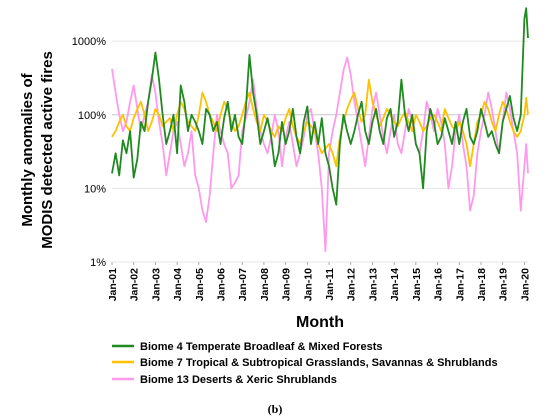  What do you see at coordinates (47, 150) in the screenshot?
I see `y-axis-title-line-2: MODIS detected active fires` at bounding box center [47, 150].